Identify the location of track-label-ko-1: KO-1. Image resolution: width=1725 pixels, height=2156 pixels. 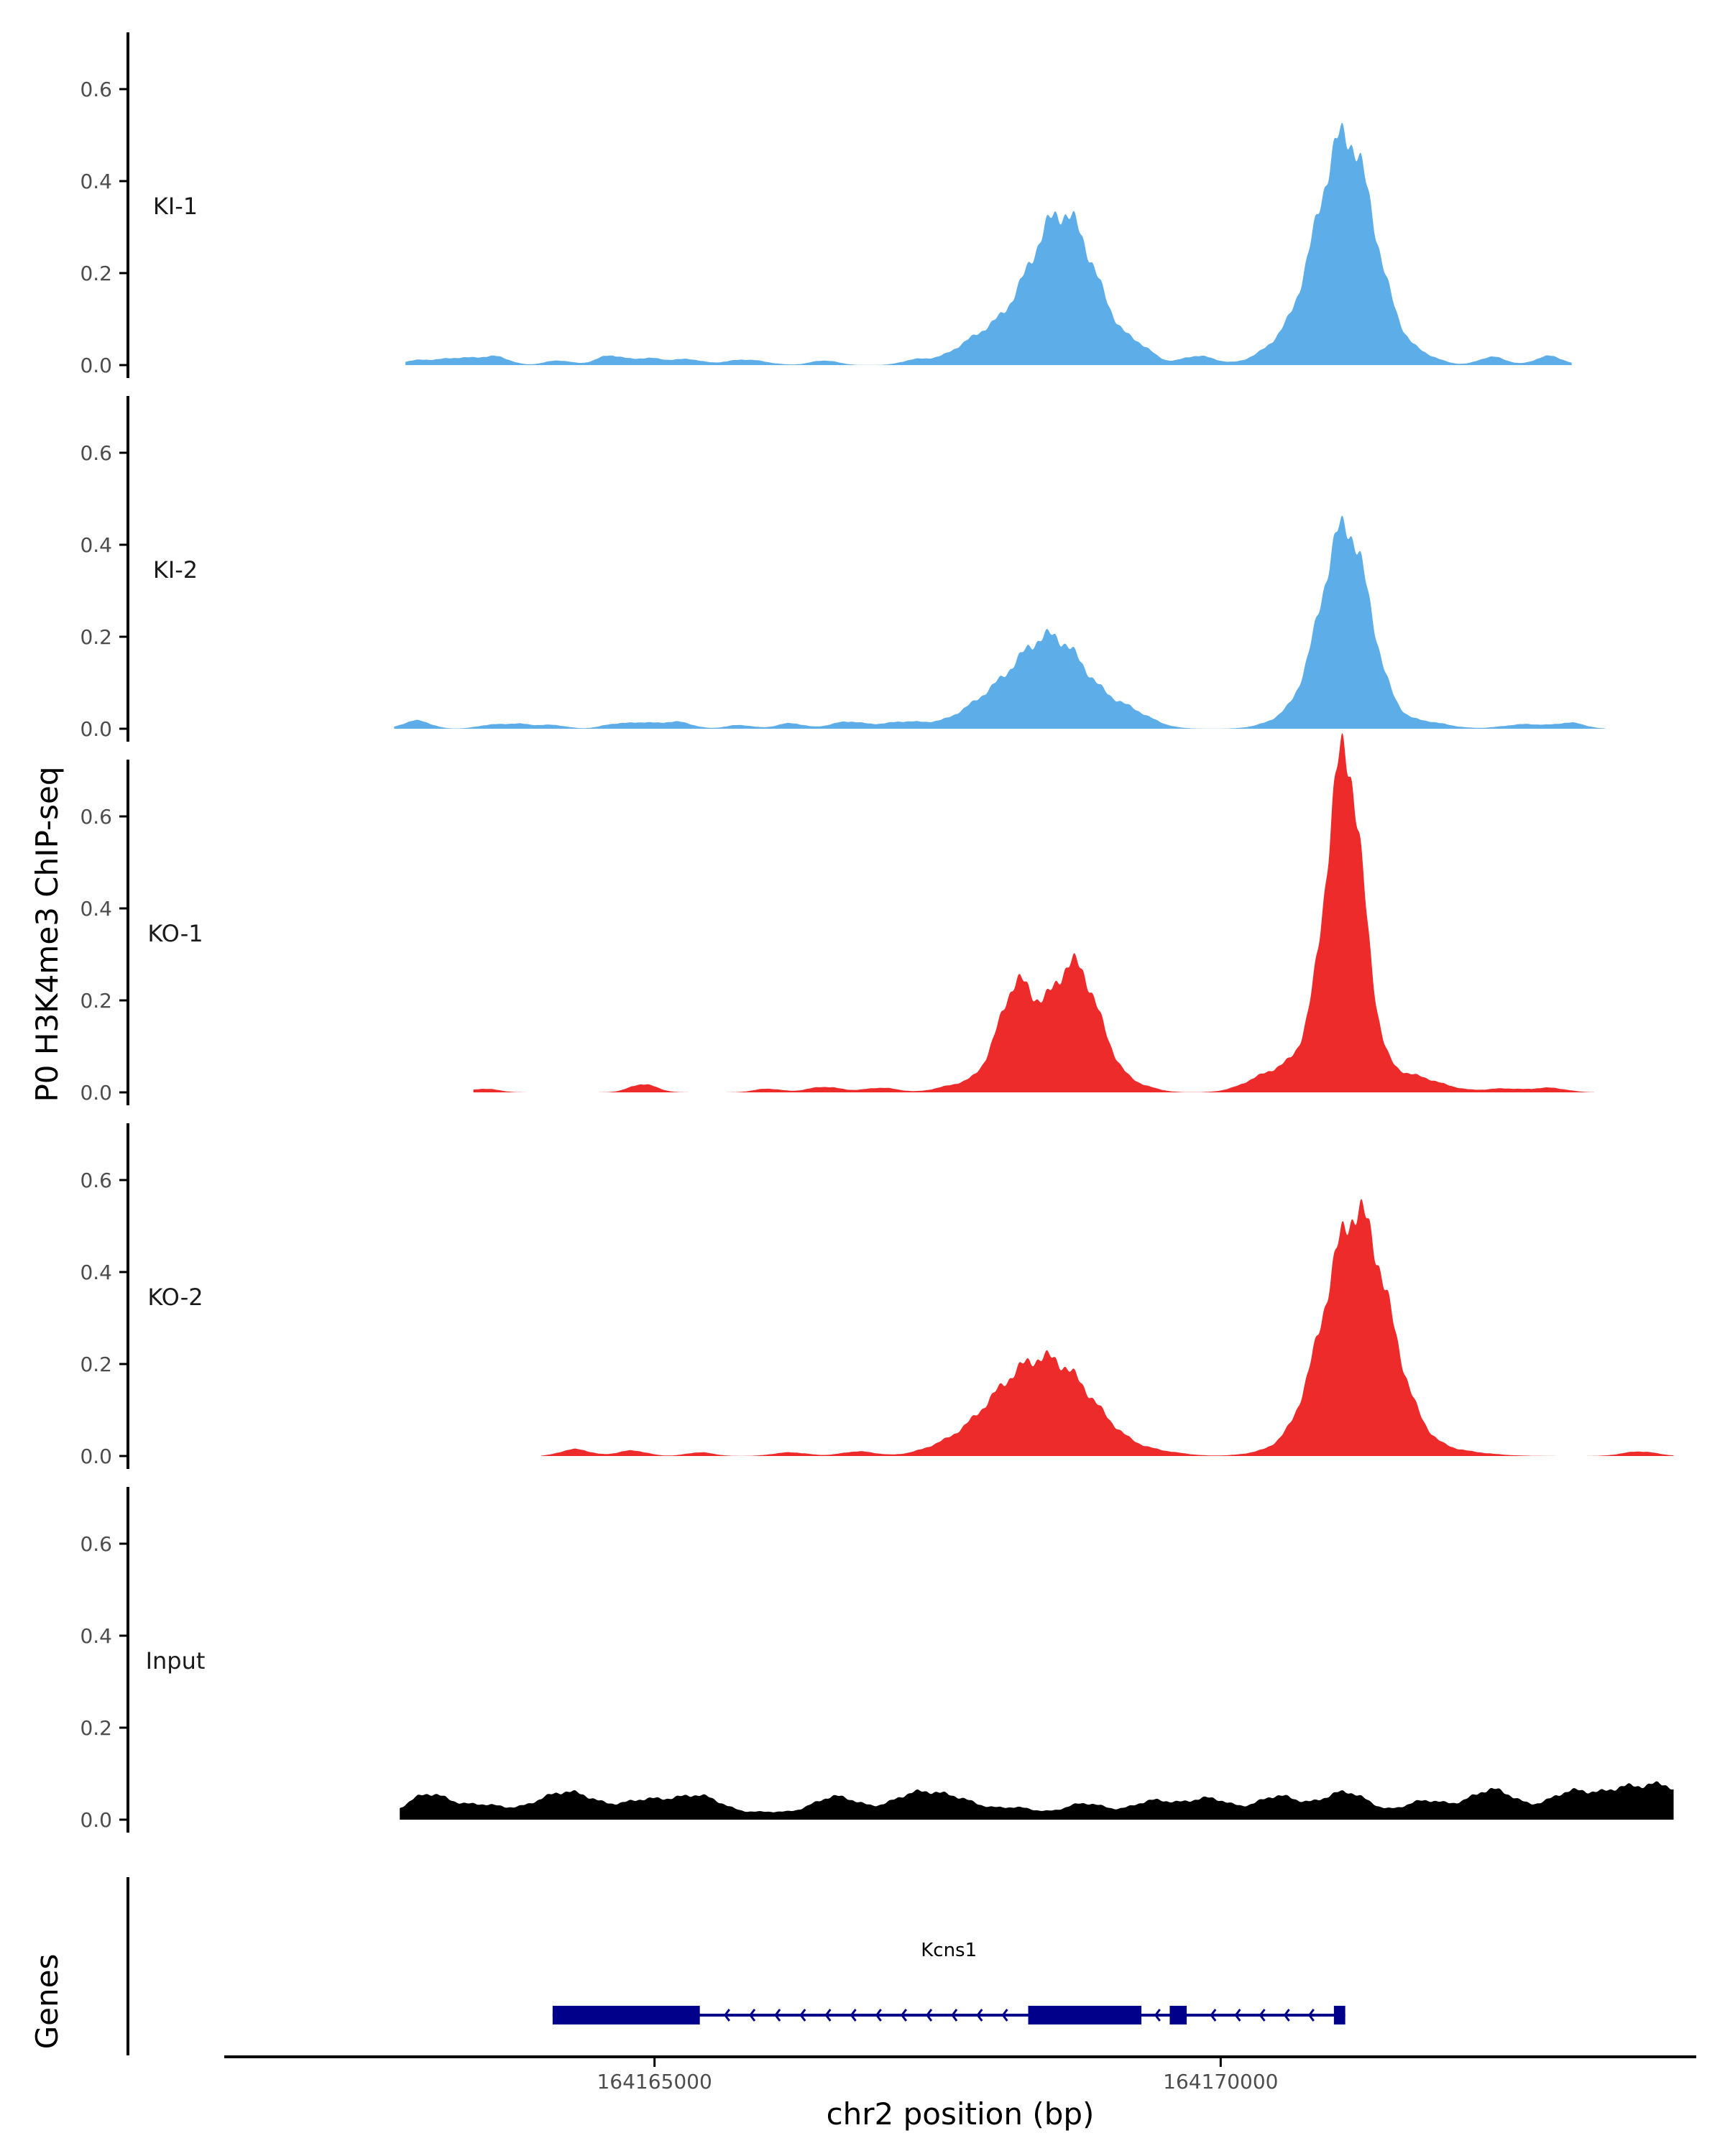
(175, 934).